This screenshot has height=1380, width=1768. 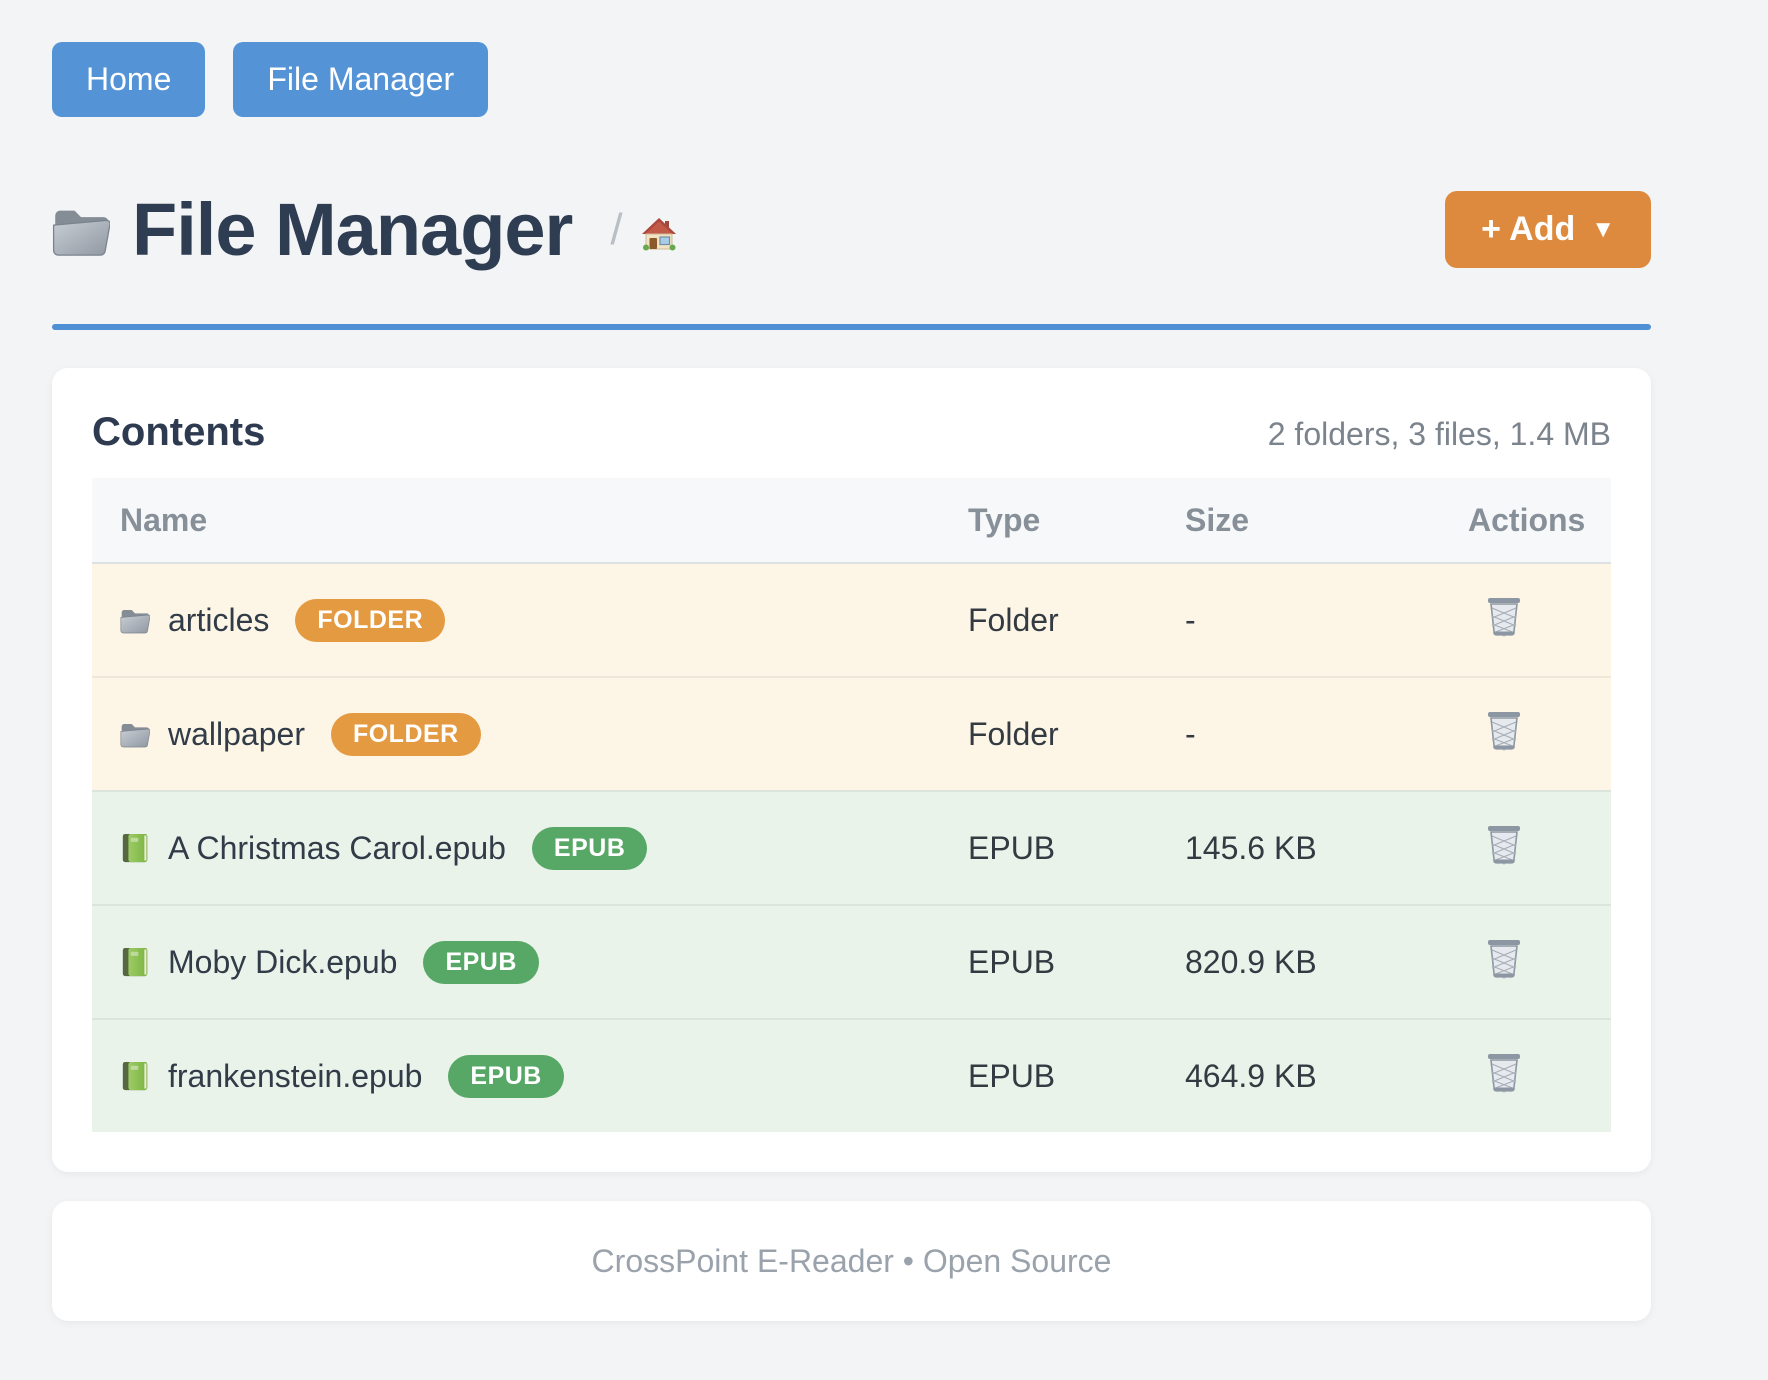 What do you see at coordinates (851, 521) in the screenshot?
I see `table-header-row: Name Type Size Actions` at bounding box center [851, 521].